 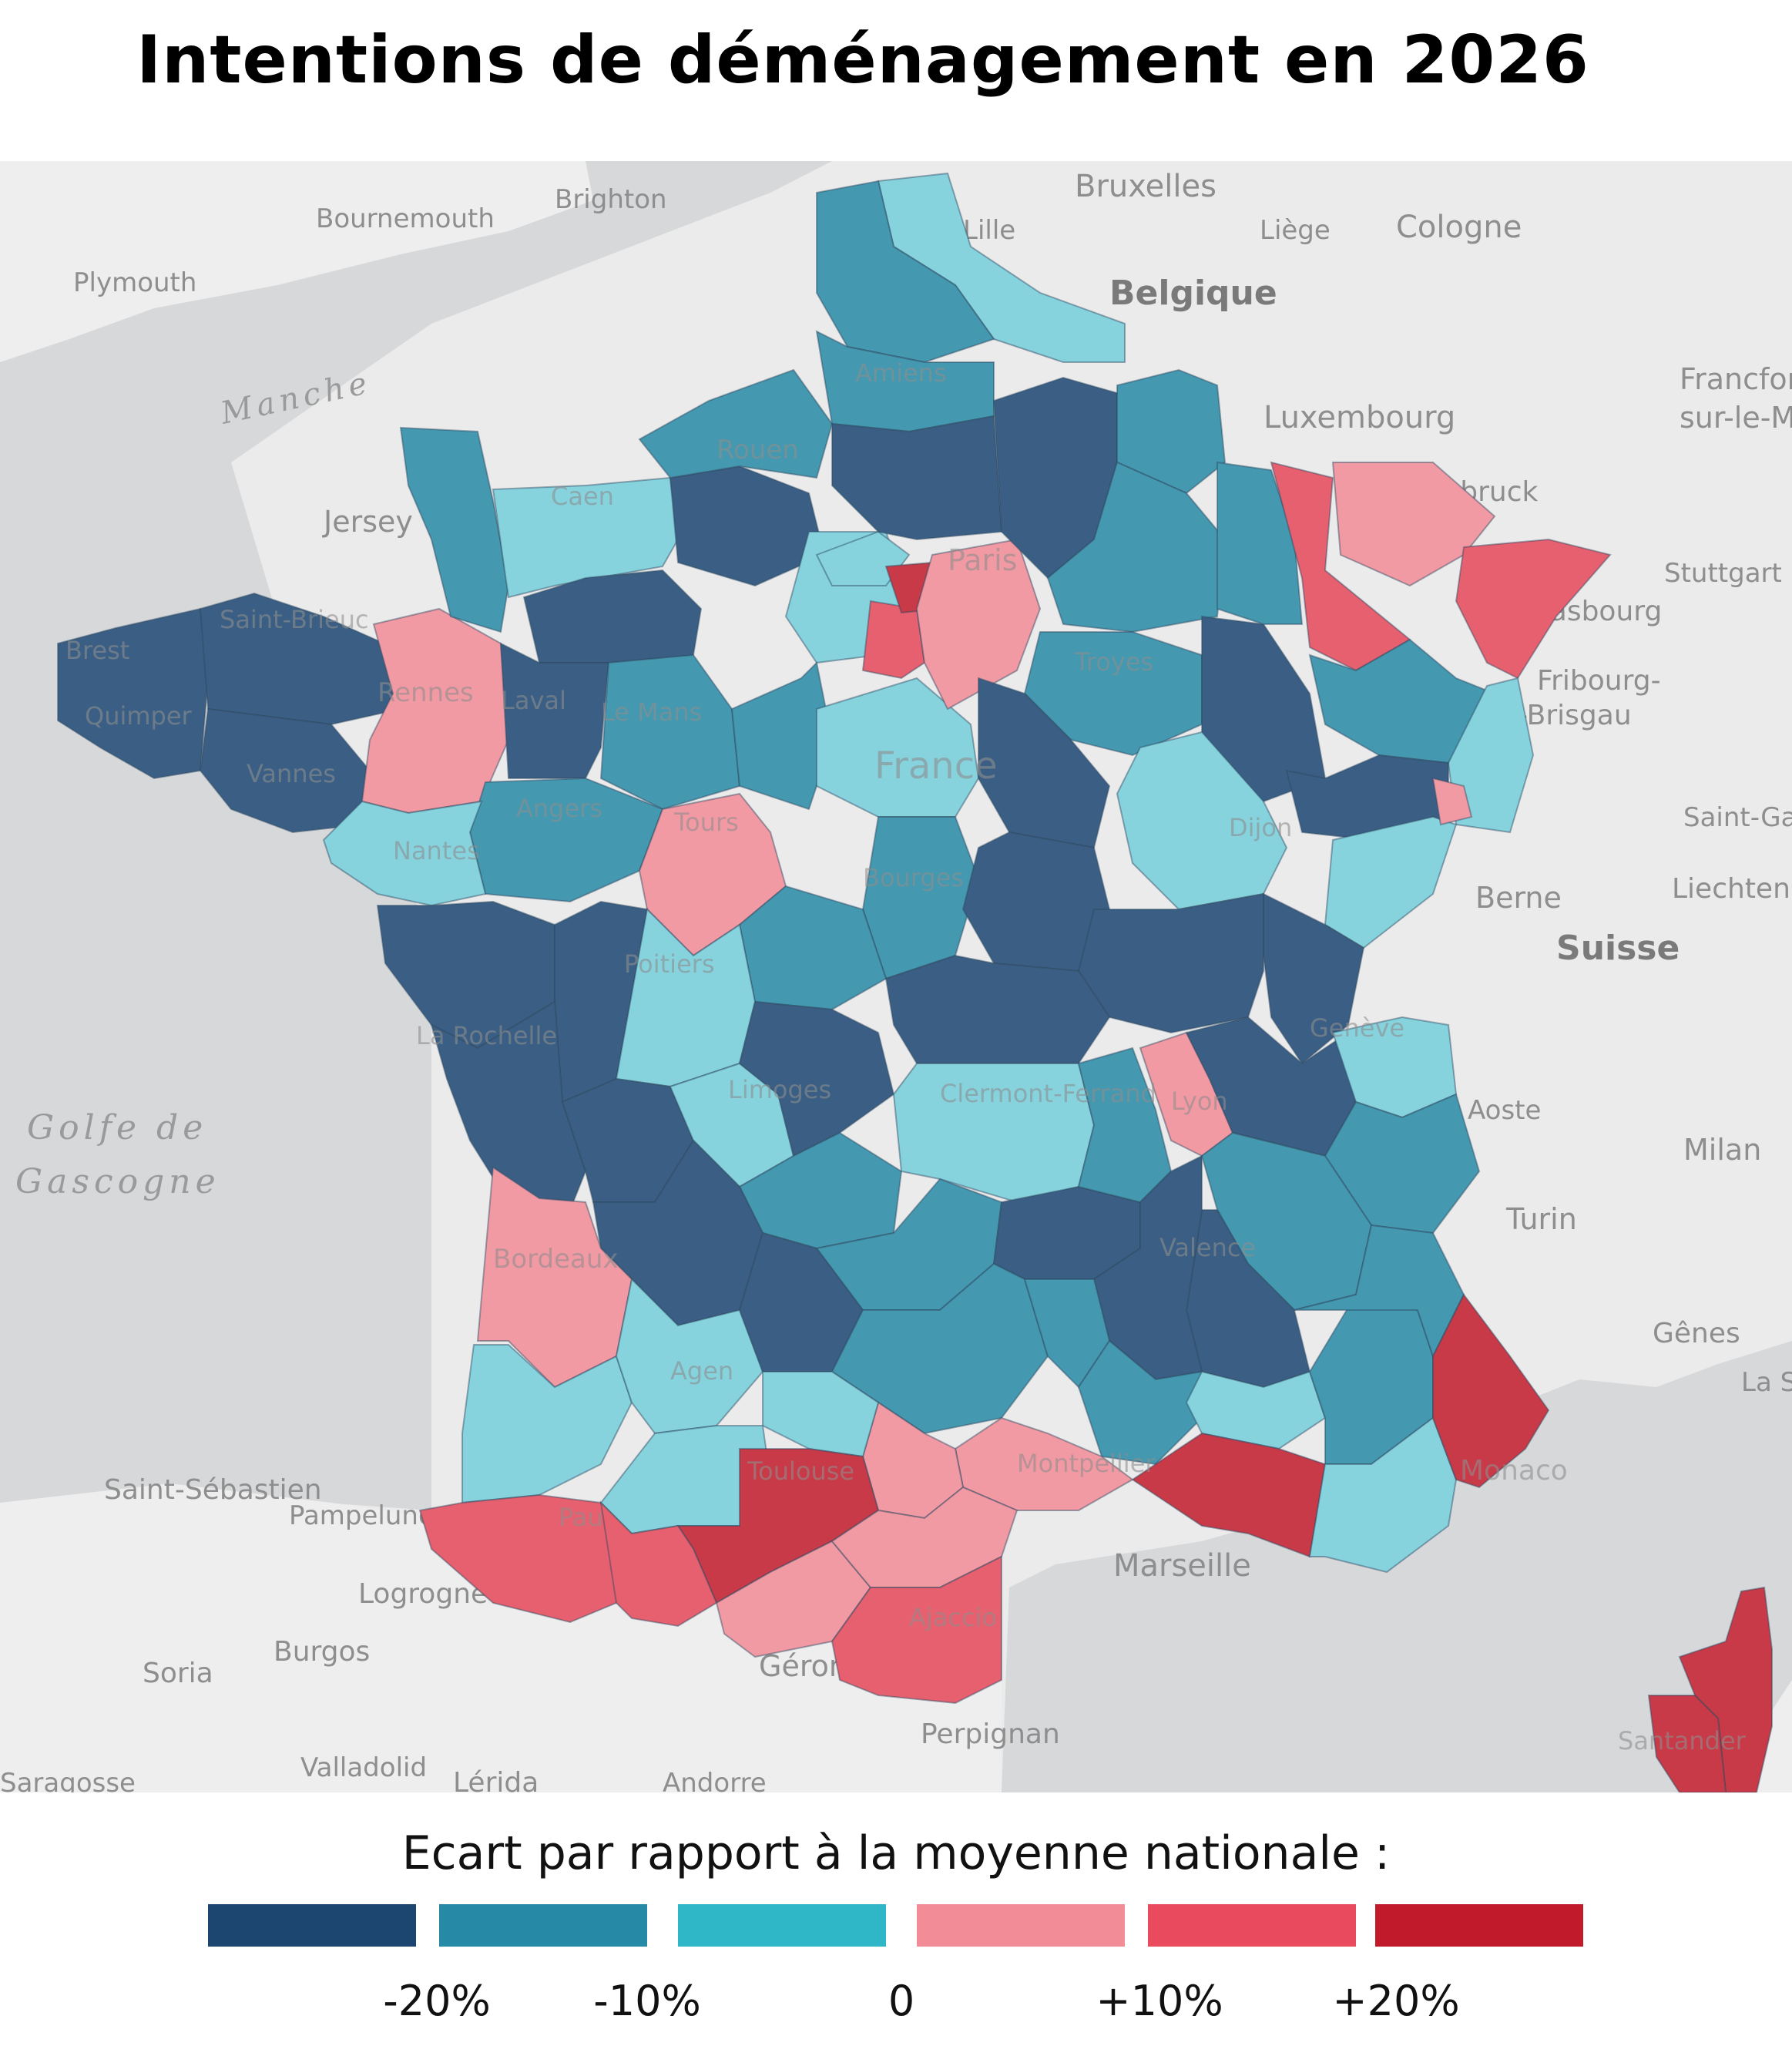 What do you see at coordinates (213, 1490) in the screenshot?
I see `place-santander: Saint-Sébastien` at bounding box center [213, 1490].